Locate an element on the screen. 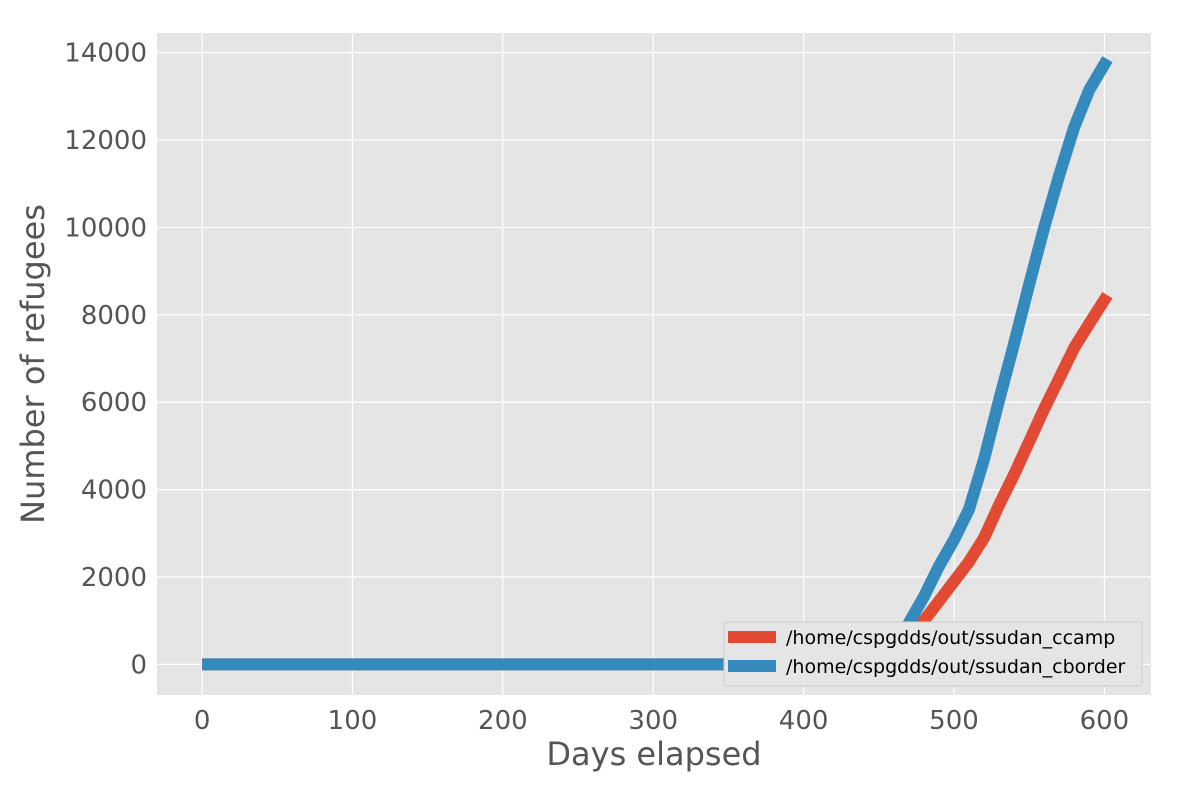 Image resolution: width=1200 pixels, height=800 pixels. x-tick-label: 300 is located at coordinates (653, 721).